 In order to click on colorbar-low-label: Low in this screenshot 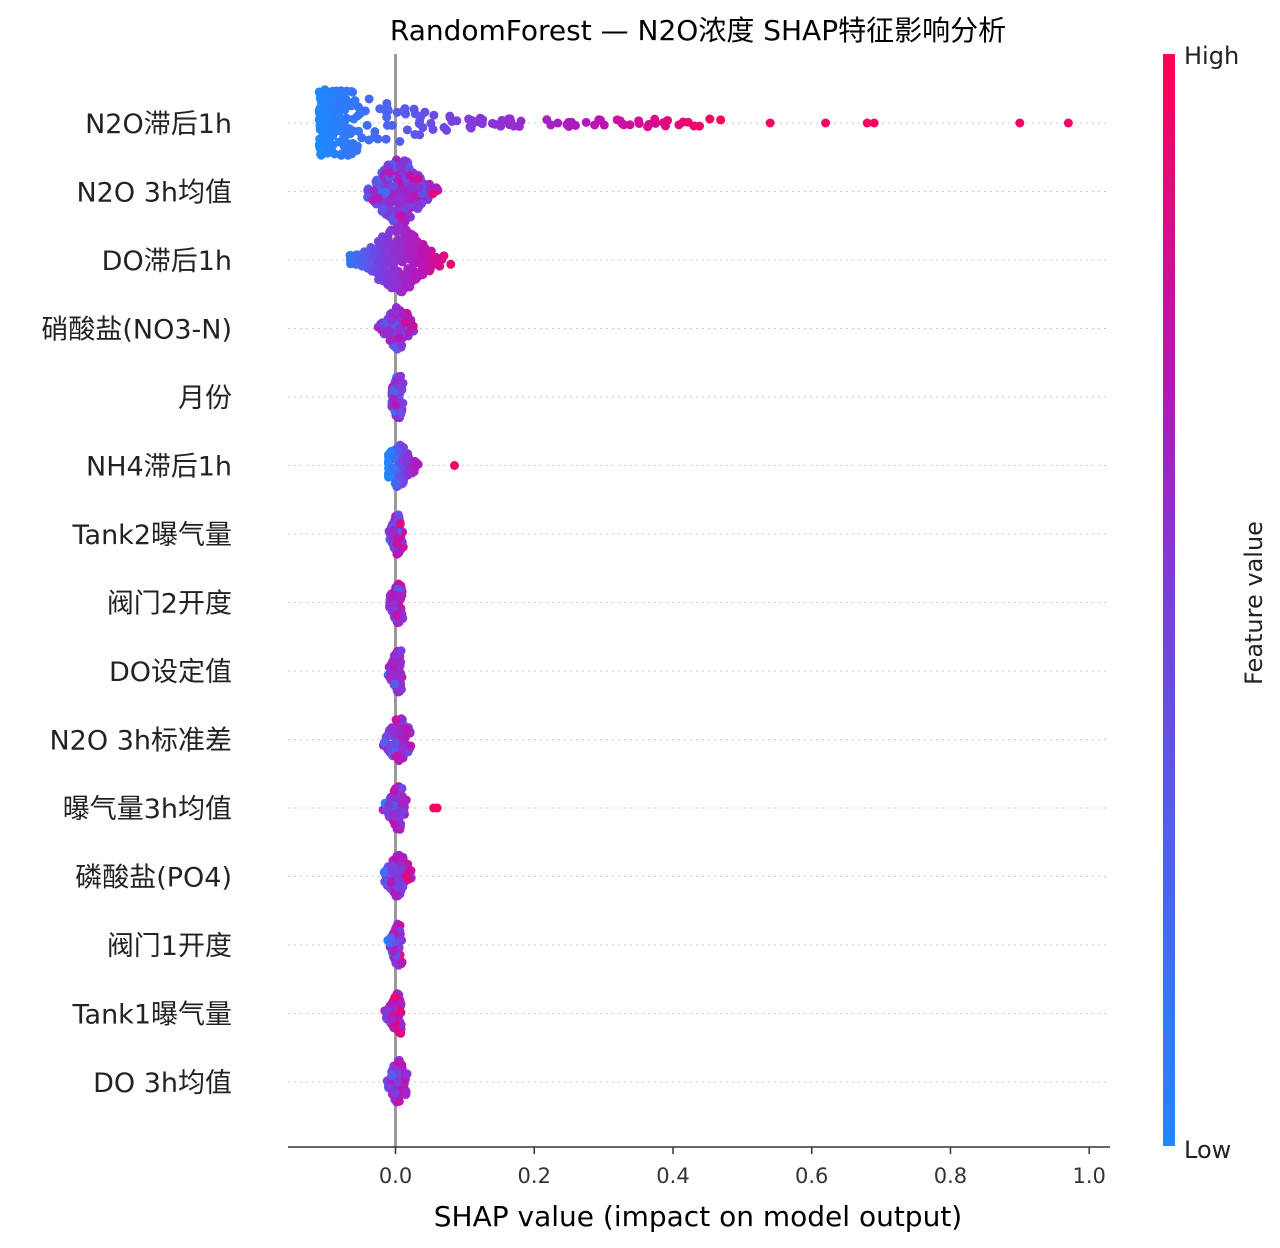, I will do `click(1207, 1150)`.